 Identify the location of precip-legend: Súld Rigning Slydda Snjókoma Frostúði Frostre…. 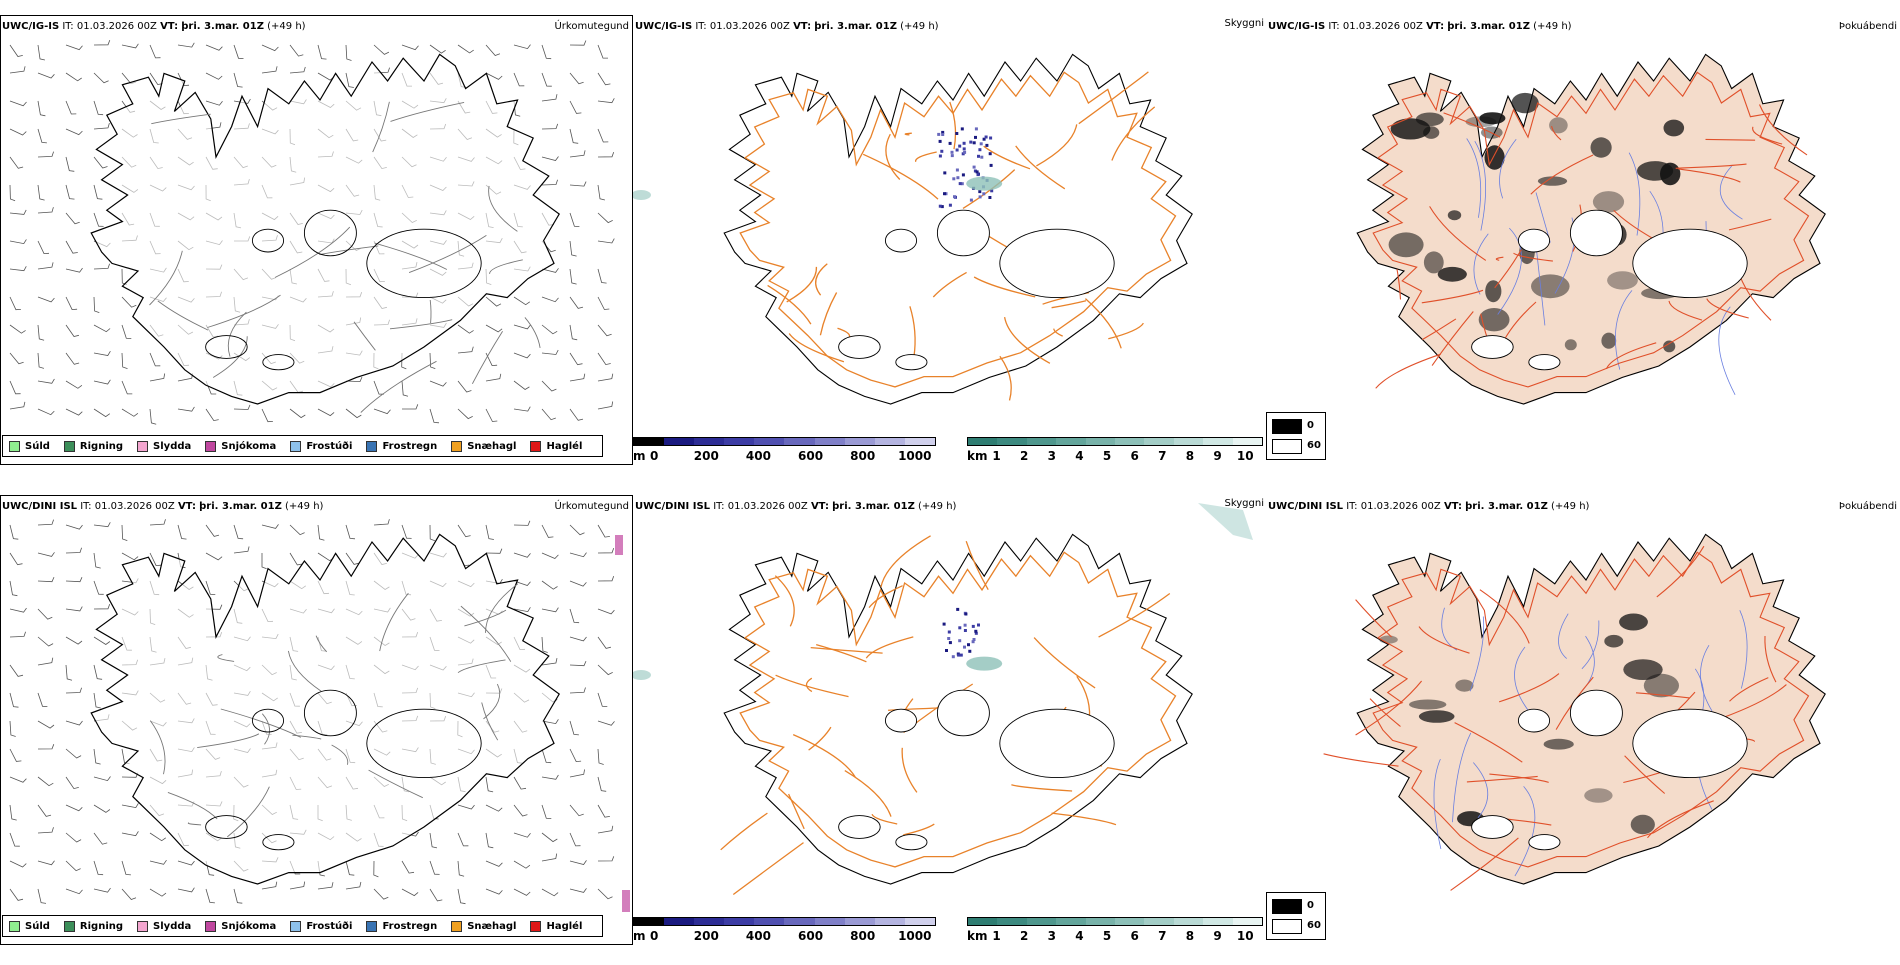
(303, 446).